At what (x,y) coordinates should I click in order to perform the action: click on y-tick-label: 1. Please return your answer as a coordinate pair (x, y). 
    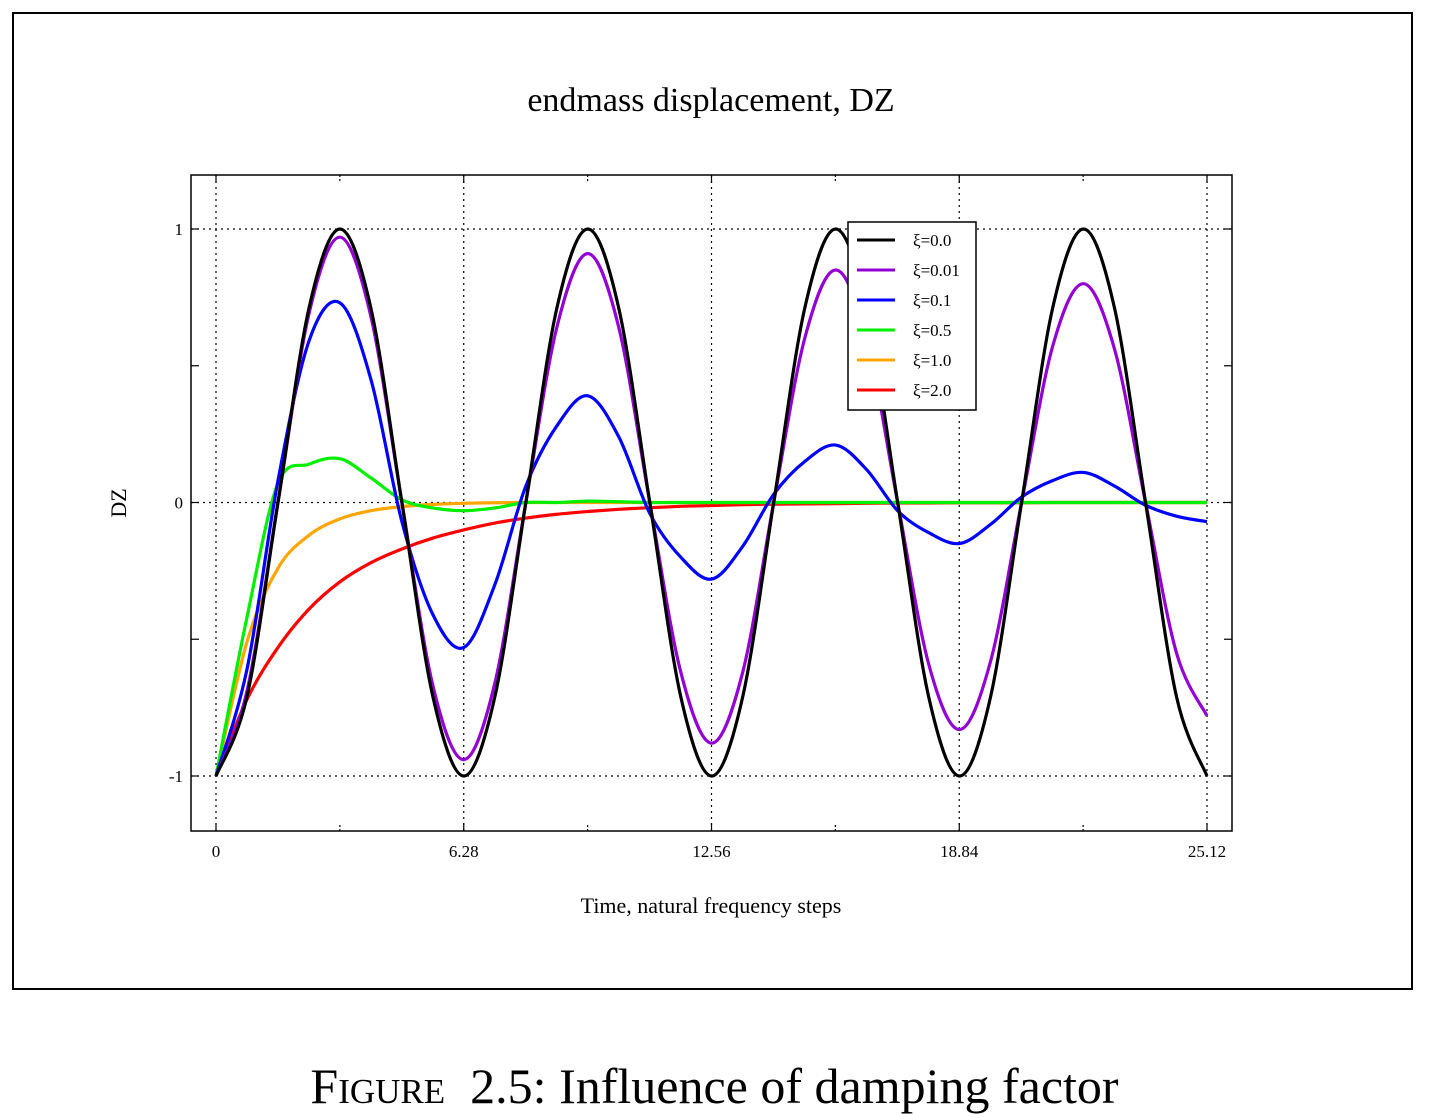
    Looking at the image, I should click on (179, 229).